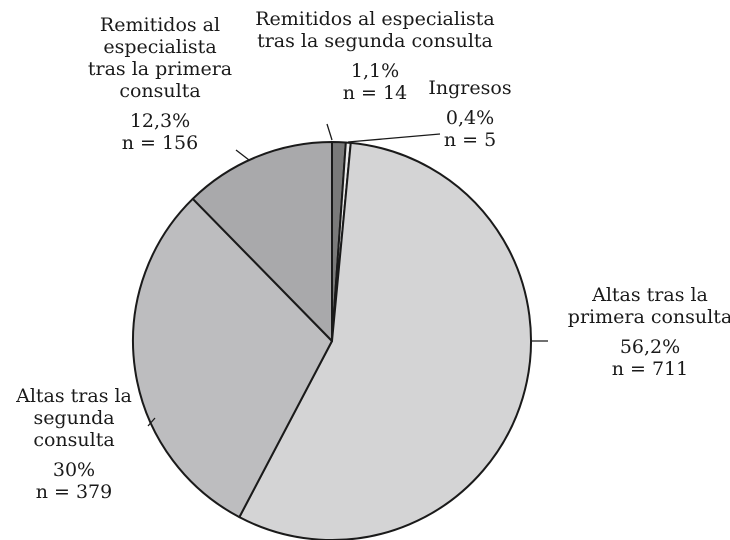  Describe the element at coordinates (159, 47) in the screenshot. I see `slice-label-line: especialista` at that location.